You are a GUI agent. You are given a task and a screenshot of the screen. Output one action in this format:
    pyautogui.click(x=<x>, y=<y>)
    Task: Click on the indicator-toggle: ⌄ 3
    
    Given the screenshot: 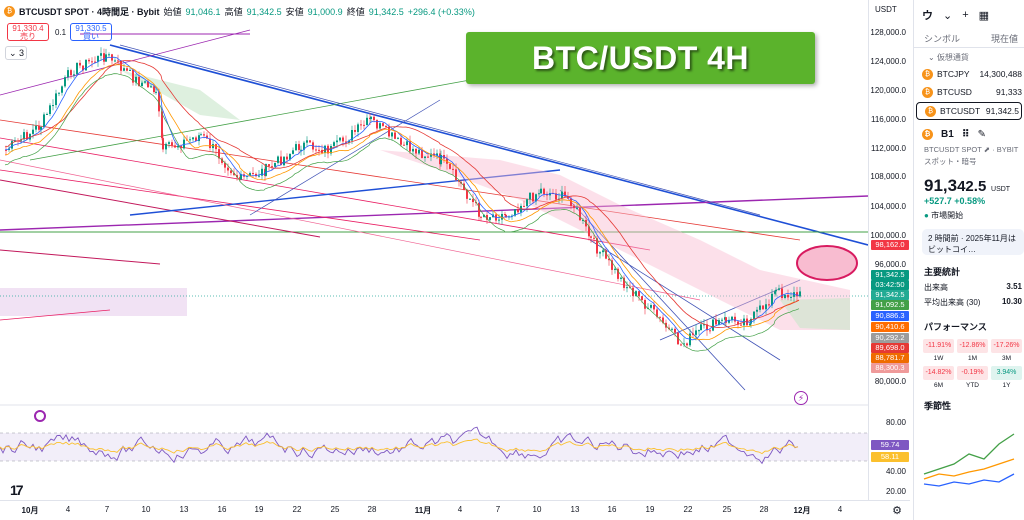 What is the action you would take?
    pyautogui.click(x=16, y=53)
    